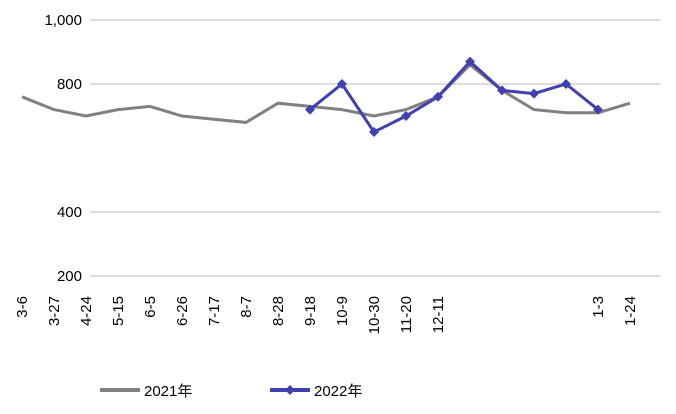 This screenshot has height=414, width=676. I want to click on legend-label: 2022年, so click(338, 391).